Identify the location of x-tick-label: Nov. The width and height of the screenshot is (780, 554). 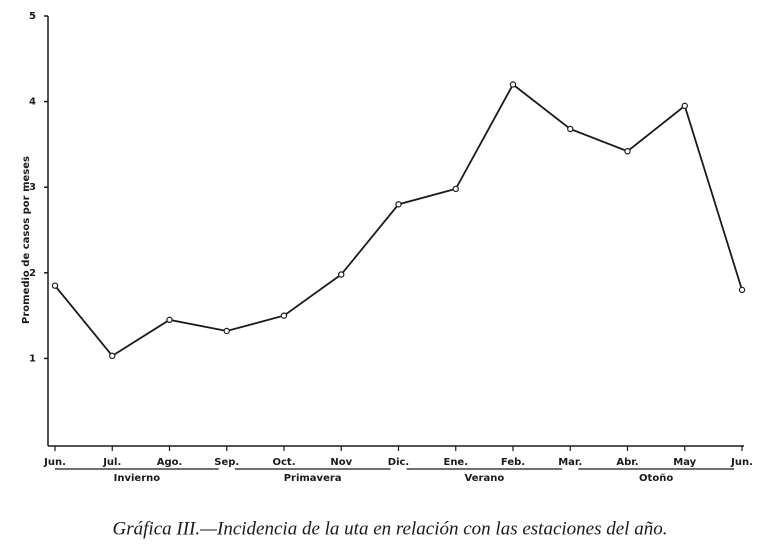
(341, 462).